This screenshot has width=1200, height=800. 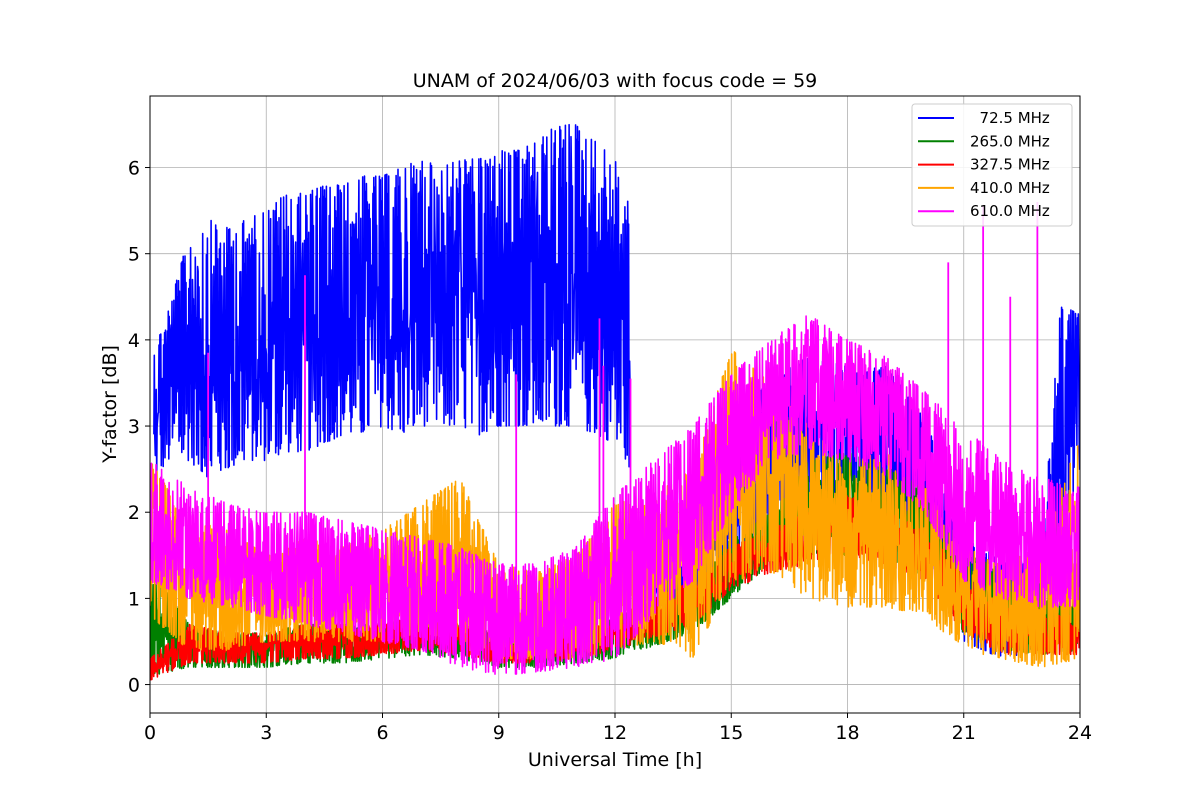 What do you see at coordinates (150, 733) in the screenshot?
I see `x-tick-label: 0` at bounding box center [150, 733].